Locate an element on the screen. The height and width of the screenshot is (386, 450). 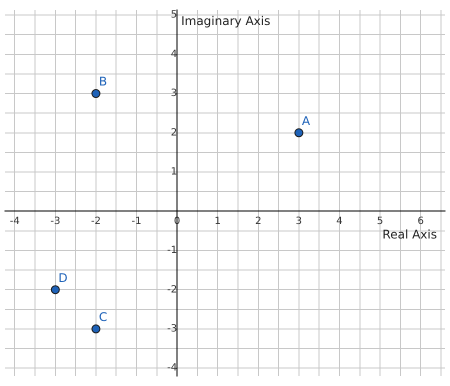
y-tick-label: -4 is located at coordinates (172, 368).